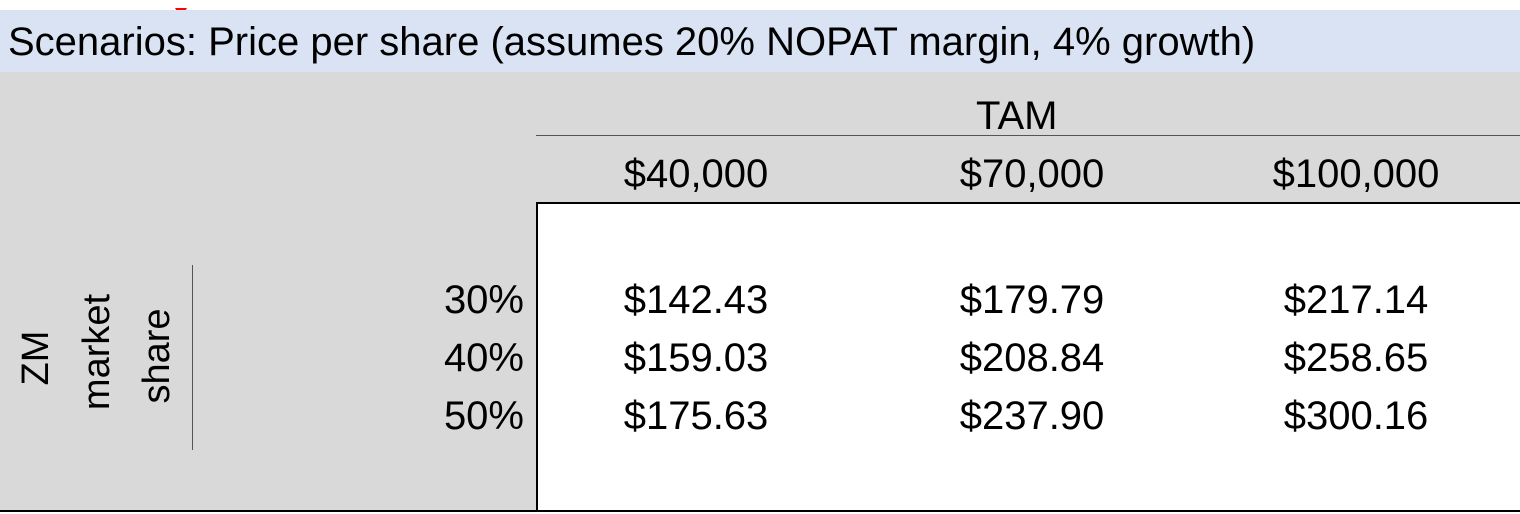 The image size is (1520, 514). Describe the element at coordinates (483, 416) in the screenshot. I see `row-header: 50%` at that location.